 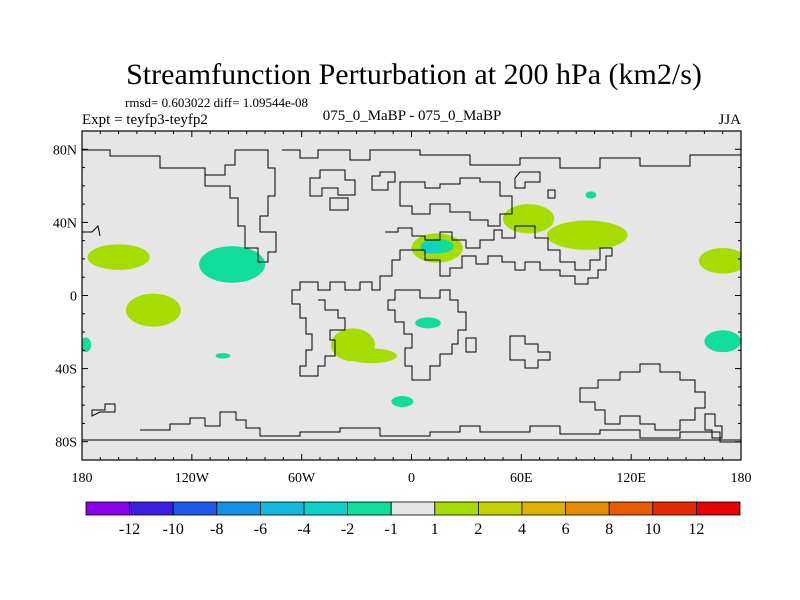 I want to click on colorbar-label: 8, so click(x=609, y=529).